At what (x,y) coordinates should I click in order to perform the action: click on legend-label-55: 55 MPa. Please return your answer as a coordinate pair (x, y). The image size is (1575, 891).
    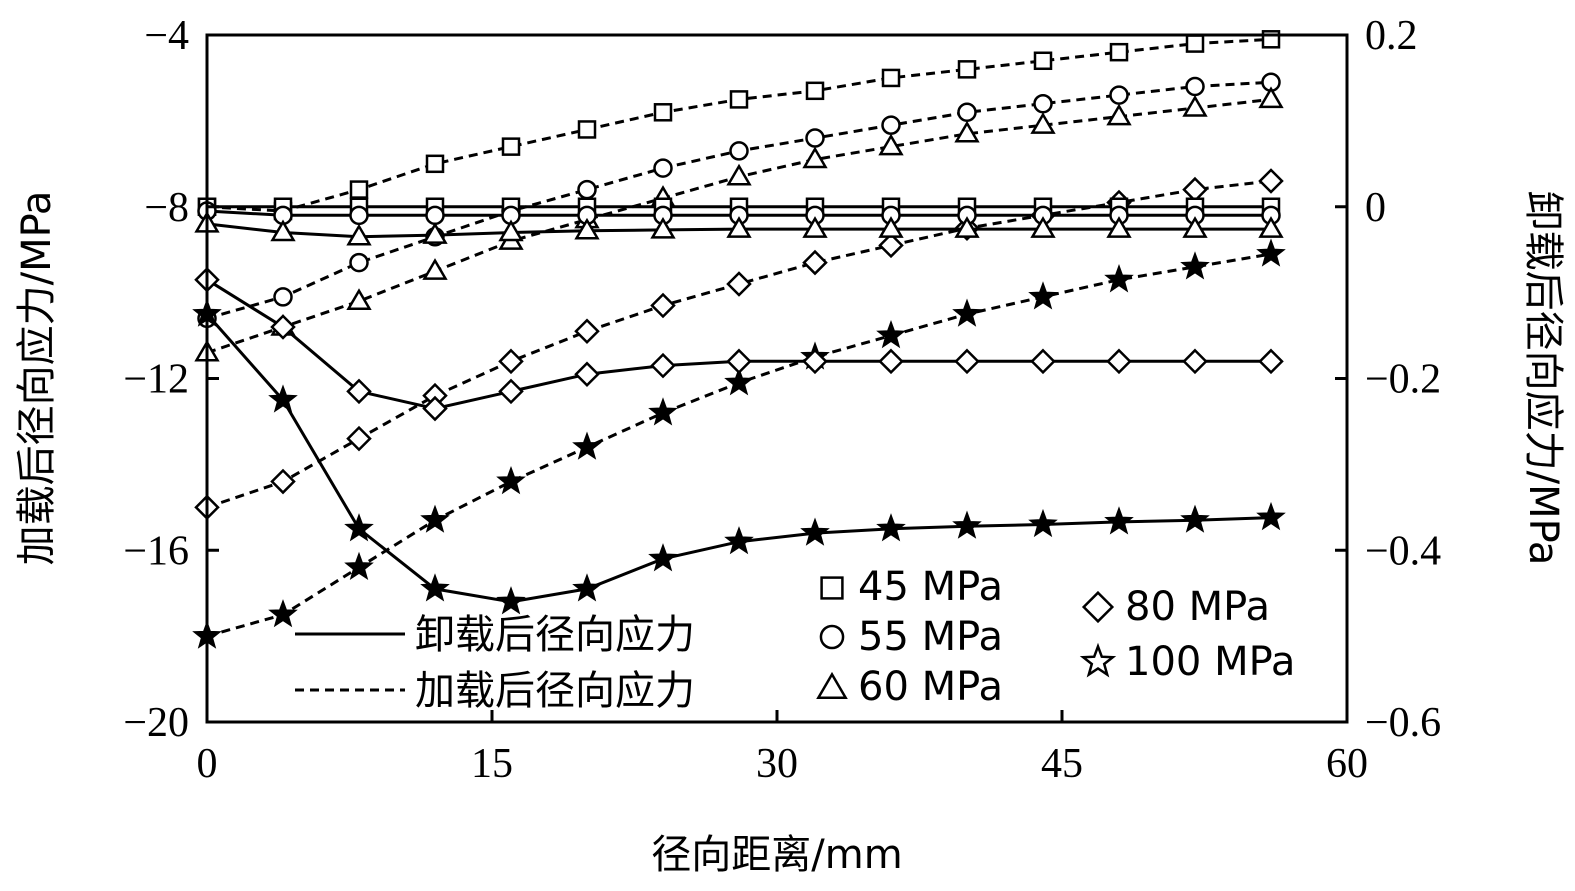
    Looking at the image, I should click on (930, 637).